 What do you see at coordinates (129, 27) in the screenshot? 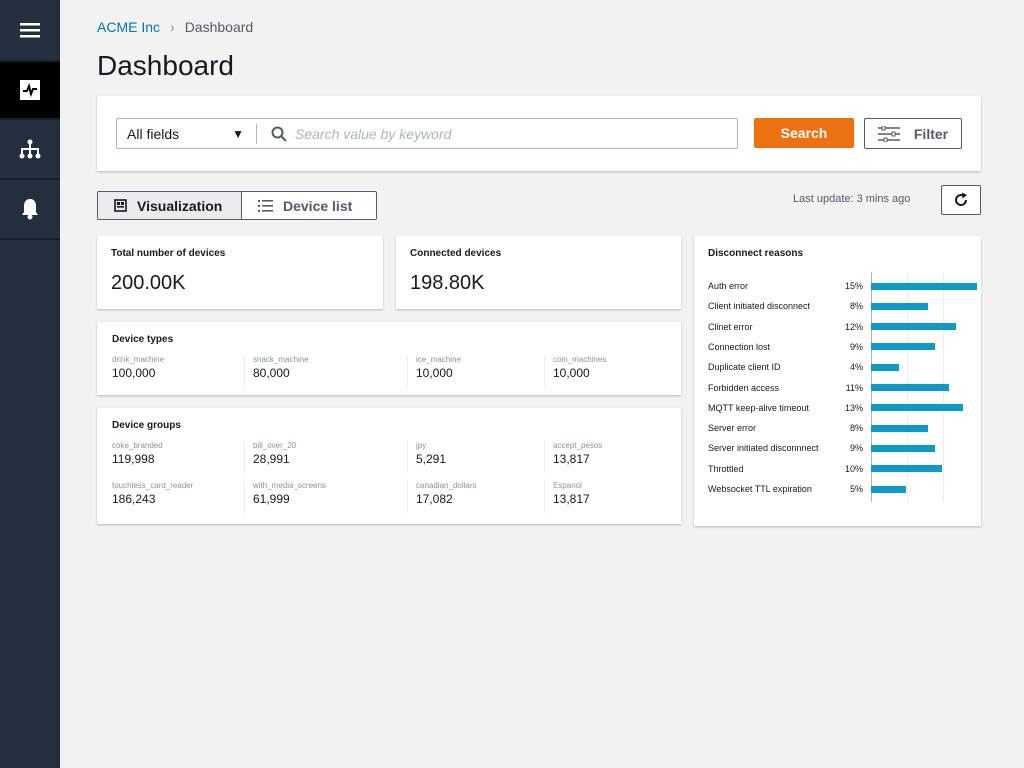
I see `breadcrumb-root-link: ACME Inc` at bounding box center [129, 27].